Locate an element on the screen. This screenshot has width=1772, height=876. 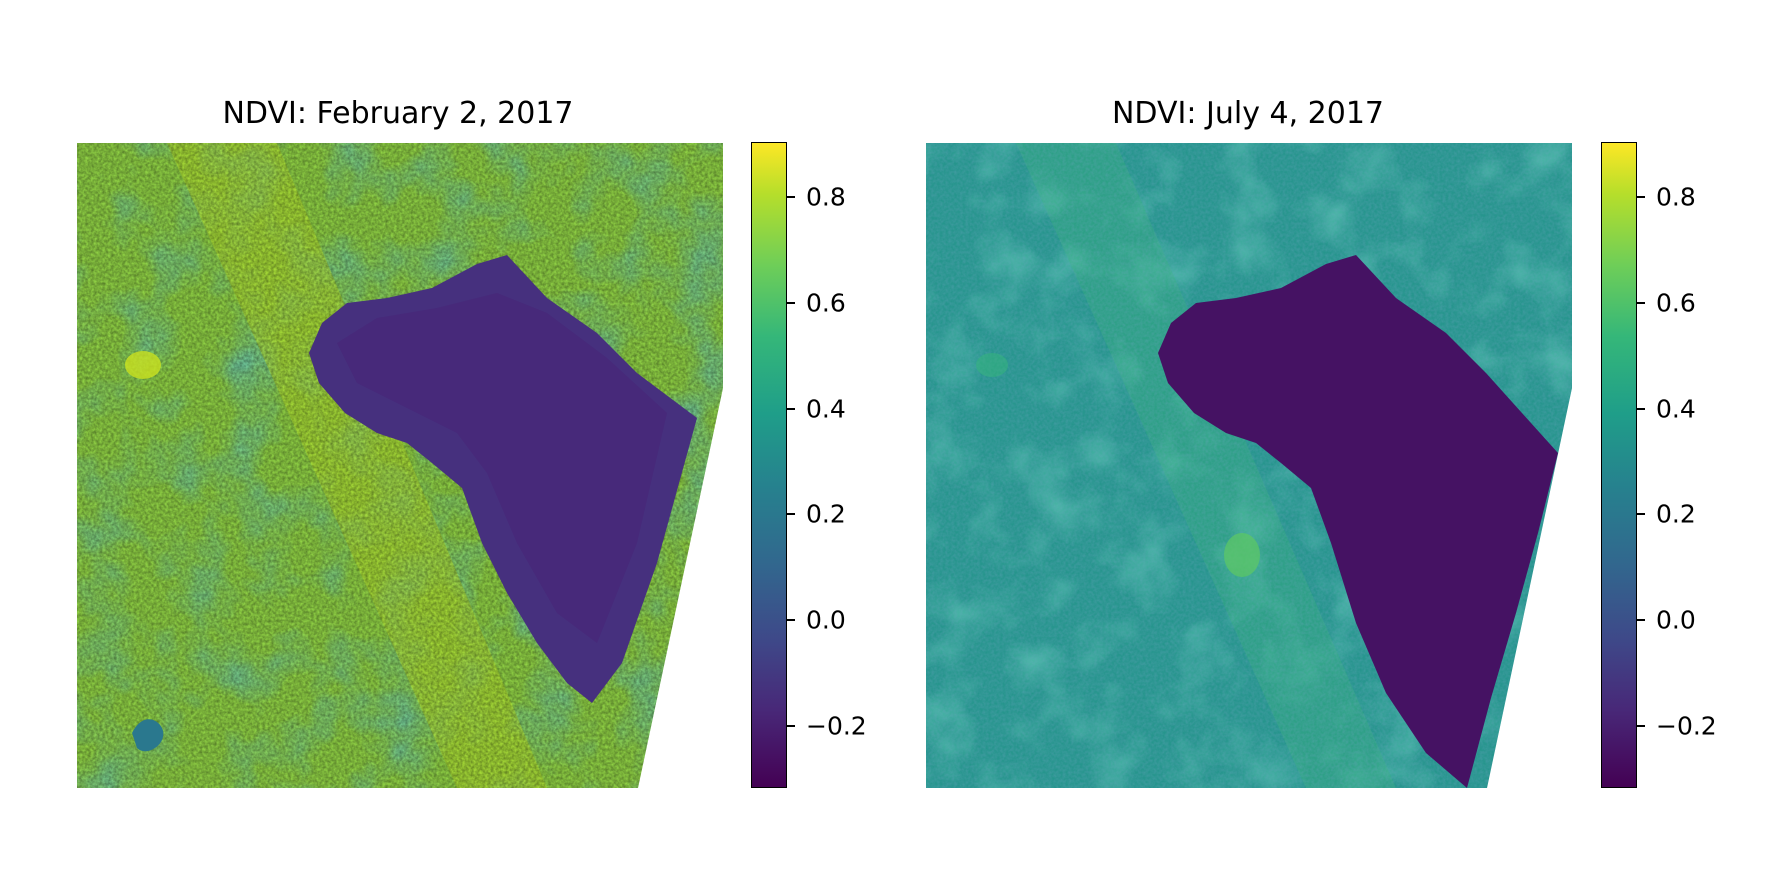
panel-2-tick-label: 0.2 is located at coordinates (1676, 514).